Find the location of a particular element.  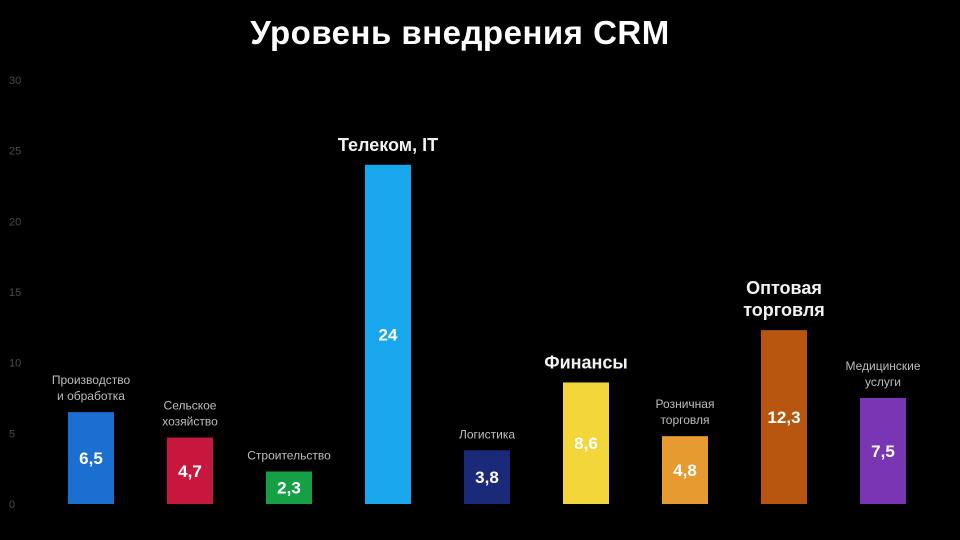

category-label: Розничная is located at coordinates (685, 404).